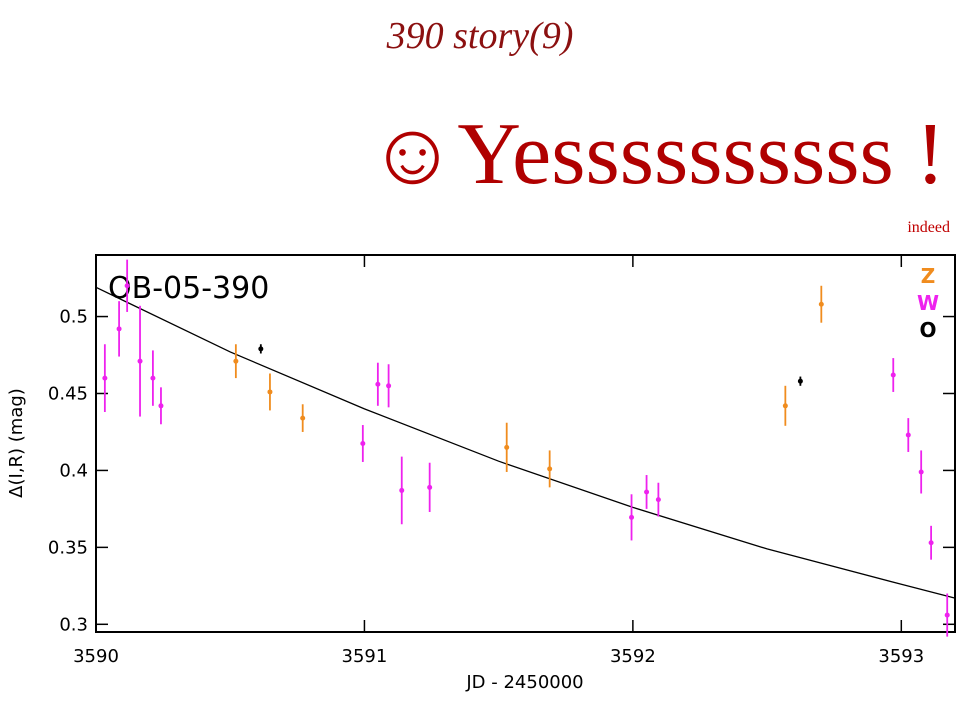  What do you see at coordinates (928, 227) in the screenshot?
I see `note: indeed` at bounding box center [928, 227].